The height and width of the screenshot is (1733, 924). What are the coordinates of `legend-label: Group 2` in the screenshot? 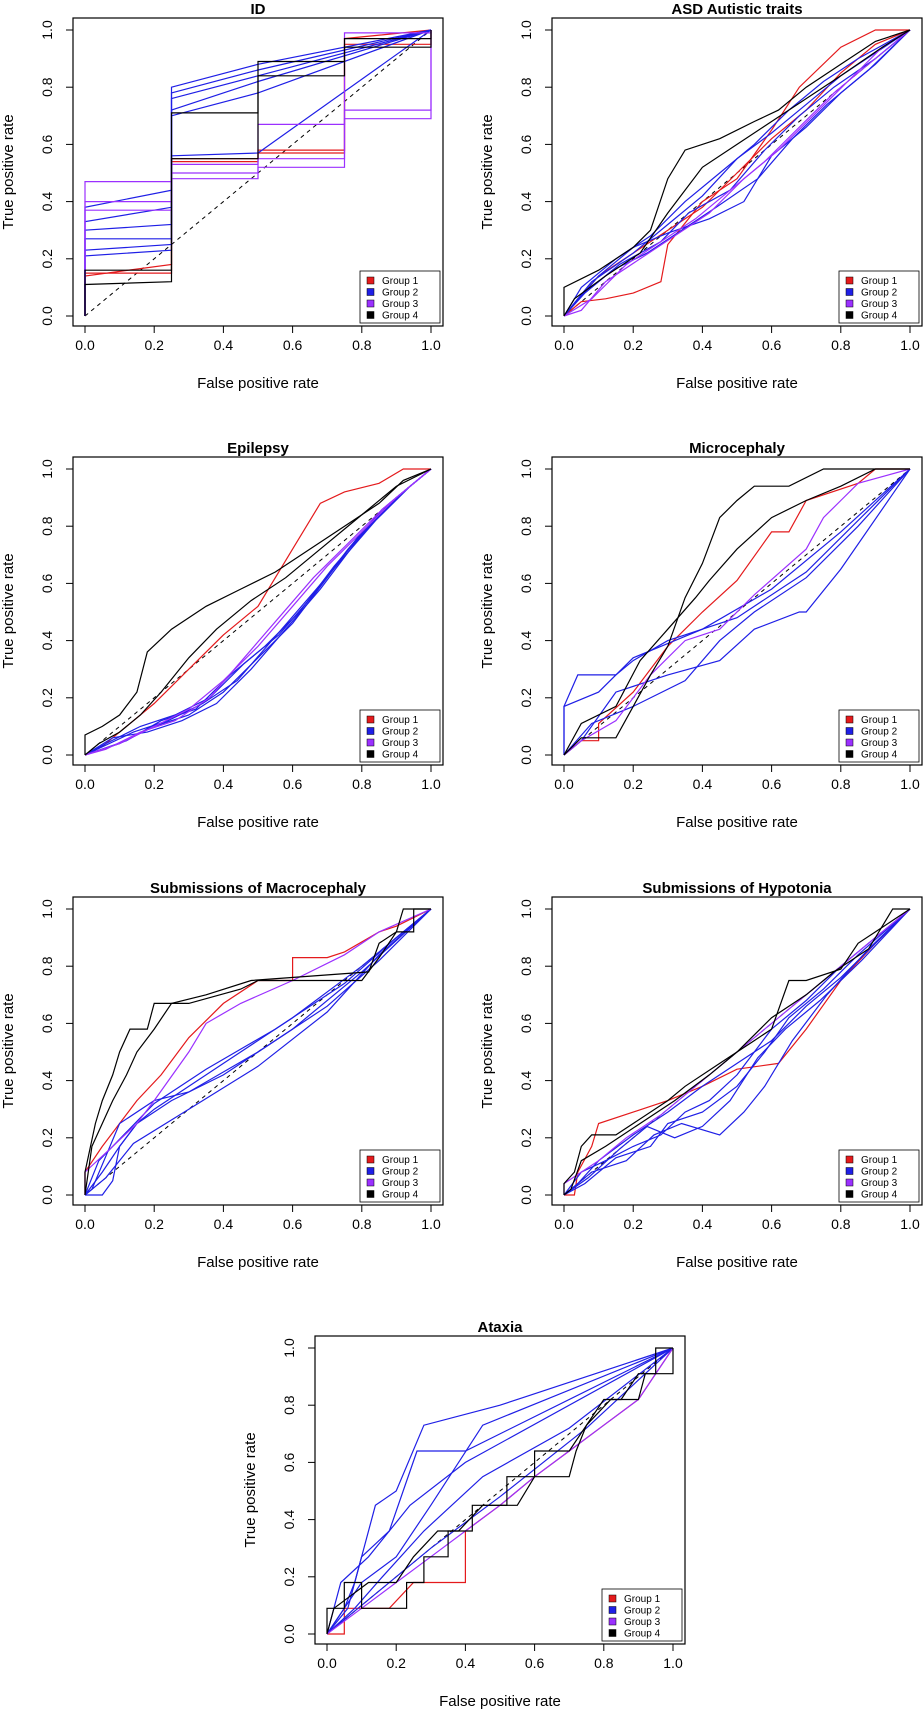 It's located at (879, 1172).